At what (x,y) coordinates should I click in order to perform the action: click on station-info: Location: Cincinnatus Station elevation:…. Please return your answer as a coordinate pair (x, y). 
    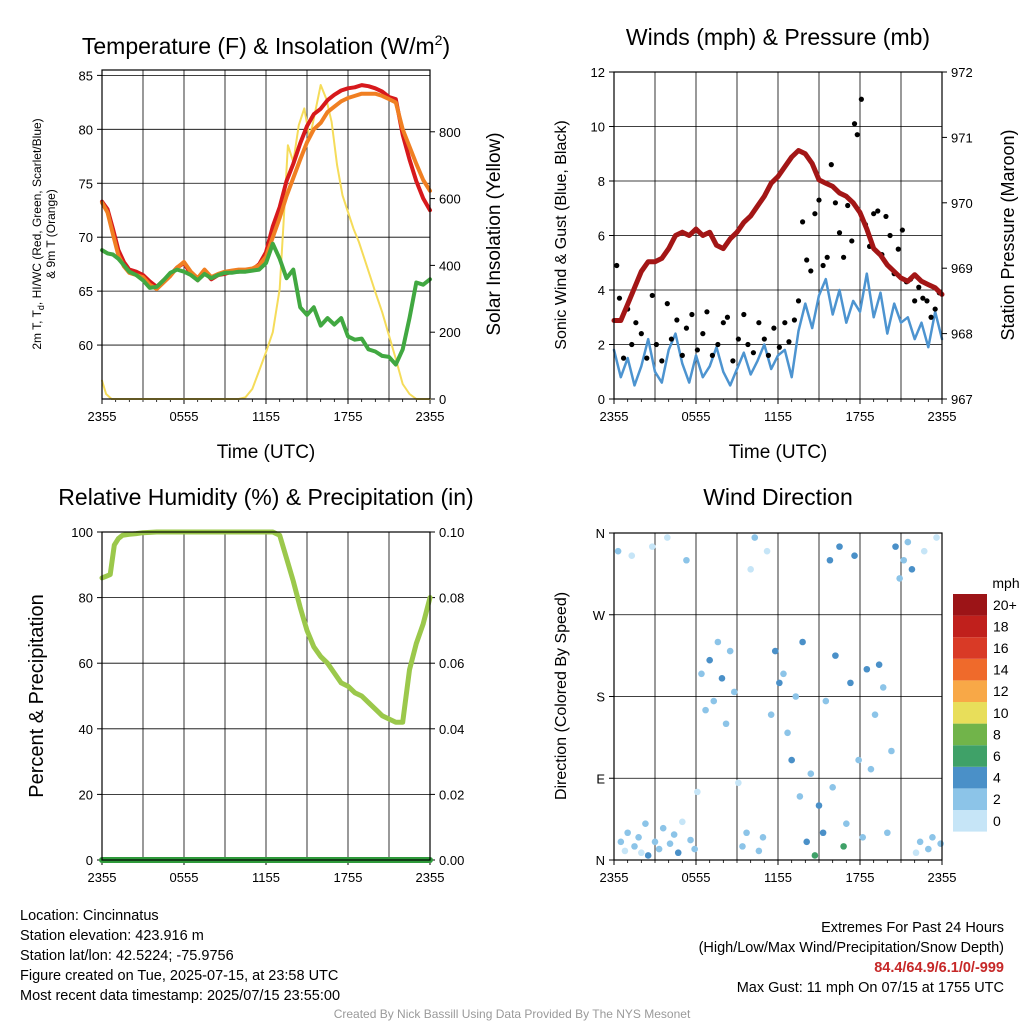
    Looking at the image, I should click on (180, 956).